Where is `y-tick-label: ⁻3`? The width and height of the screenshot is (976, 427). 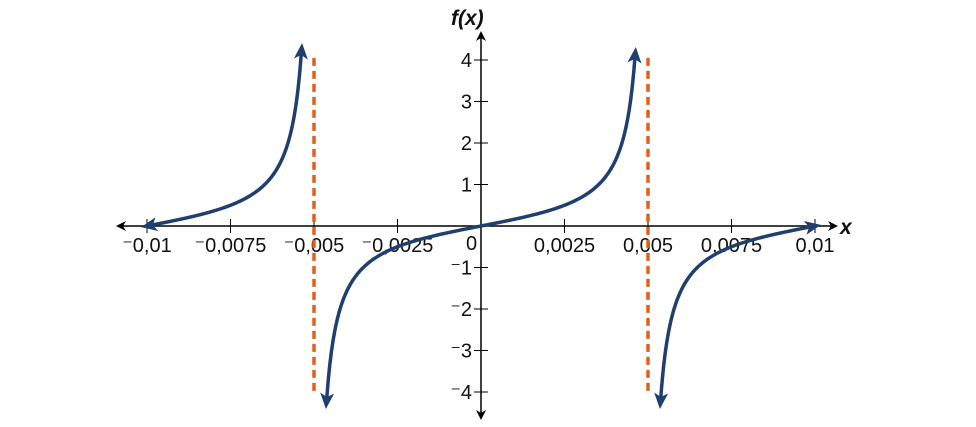
y-tick-label: ⁻3 is located at coordinates (461, 352).